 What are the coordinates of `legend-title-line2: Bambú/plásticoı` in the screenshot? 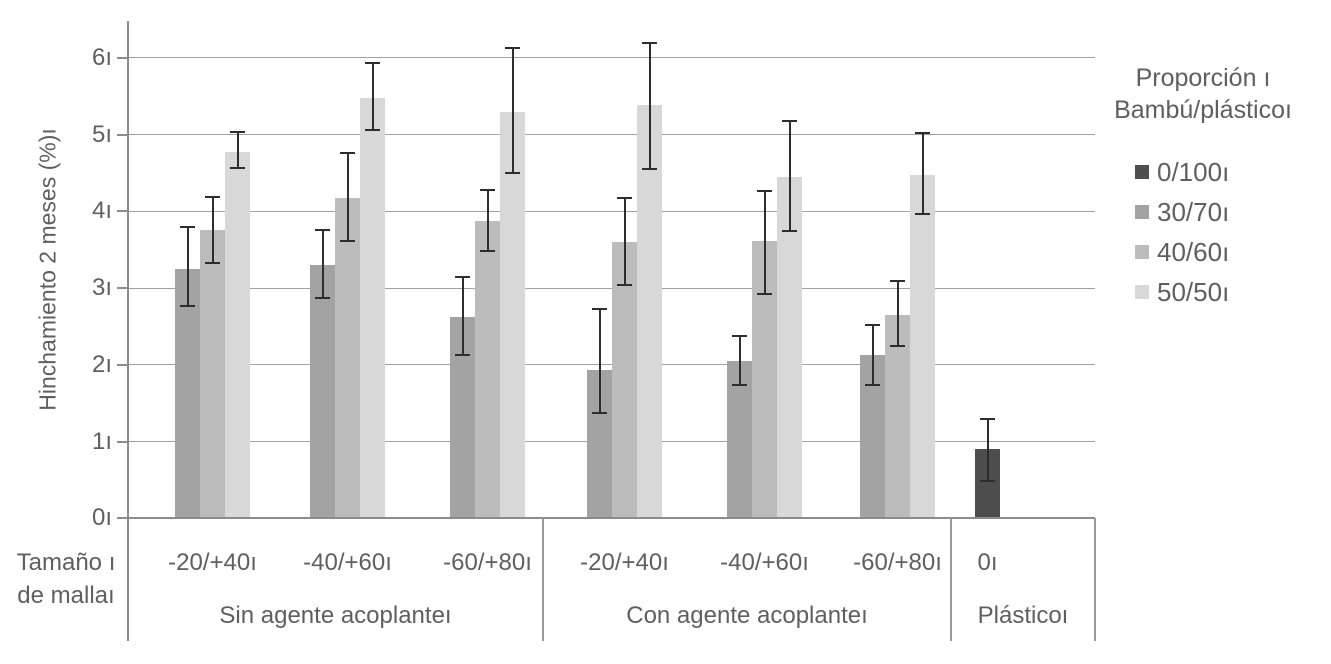 It's located at (1203, 110).